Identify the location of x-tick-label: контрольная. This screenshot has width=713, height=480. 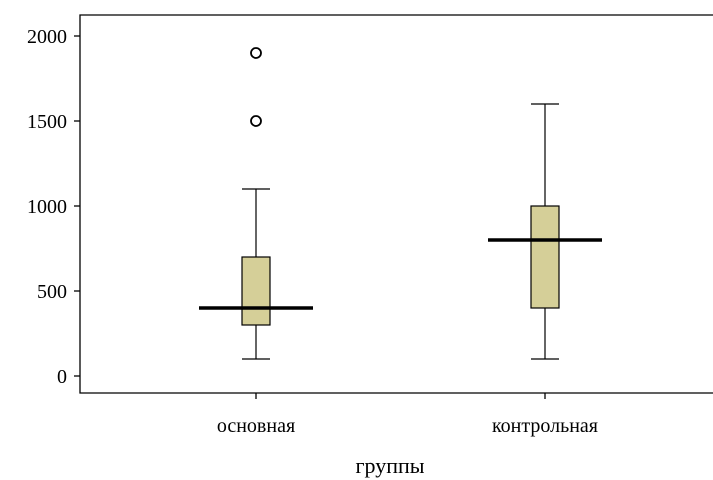
(545, 426).